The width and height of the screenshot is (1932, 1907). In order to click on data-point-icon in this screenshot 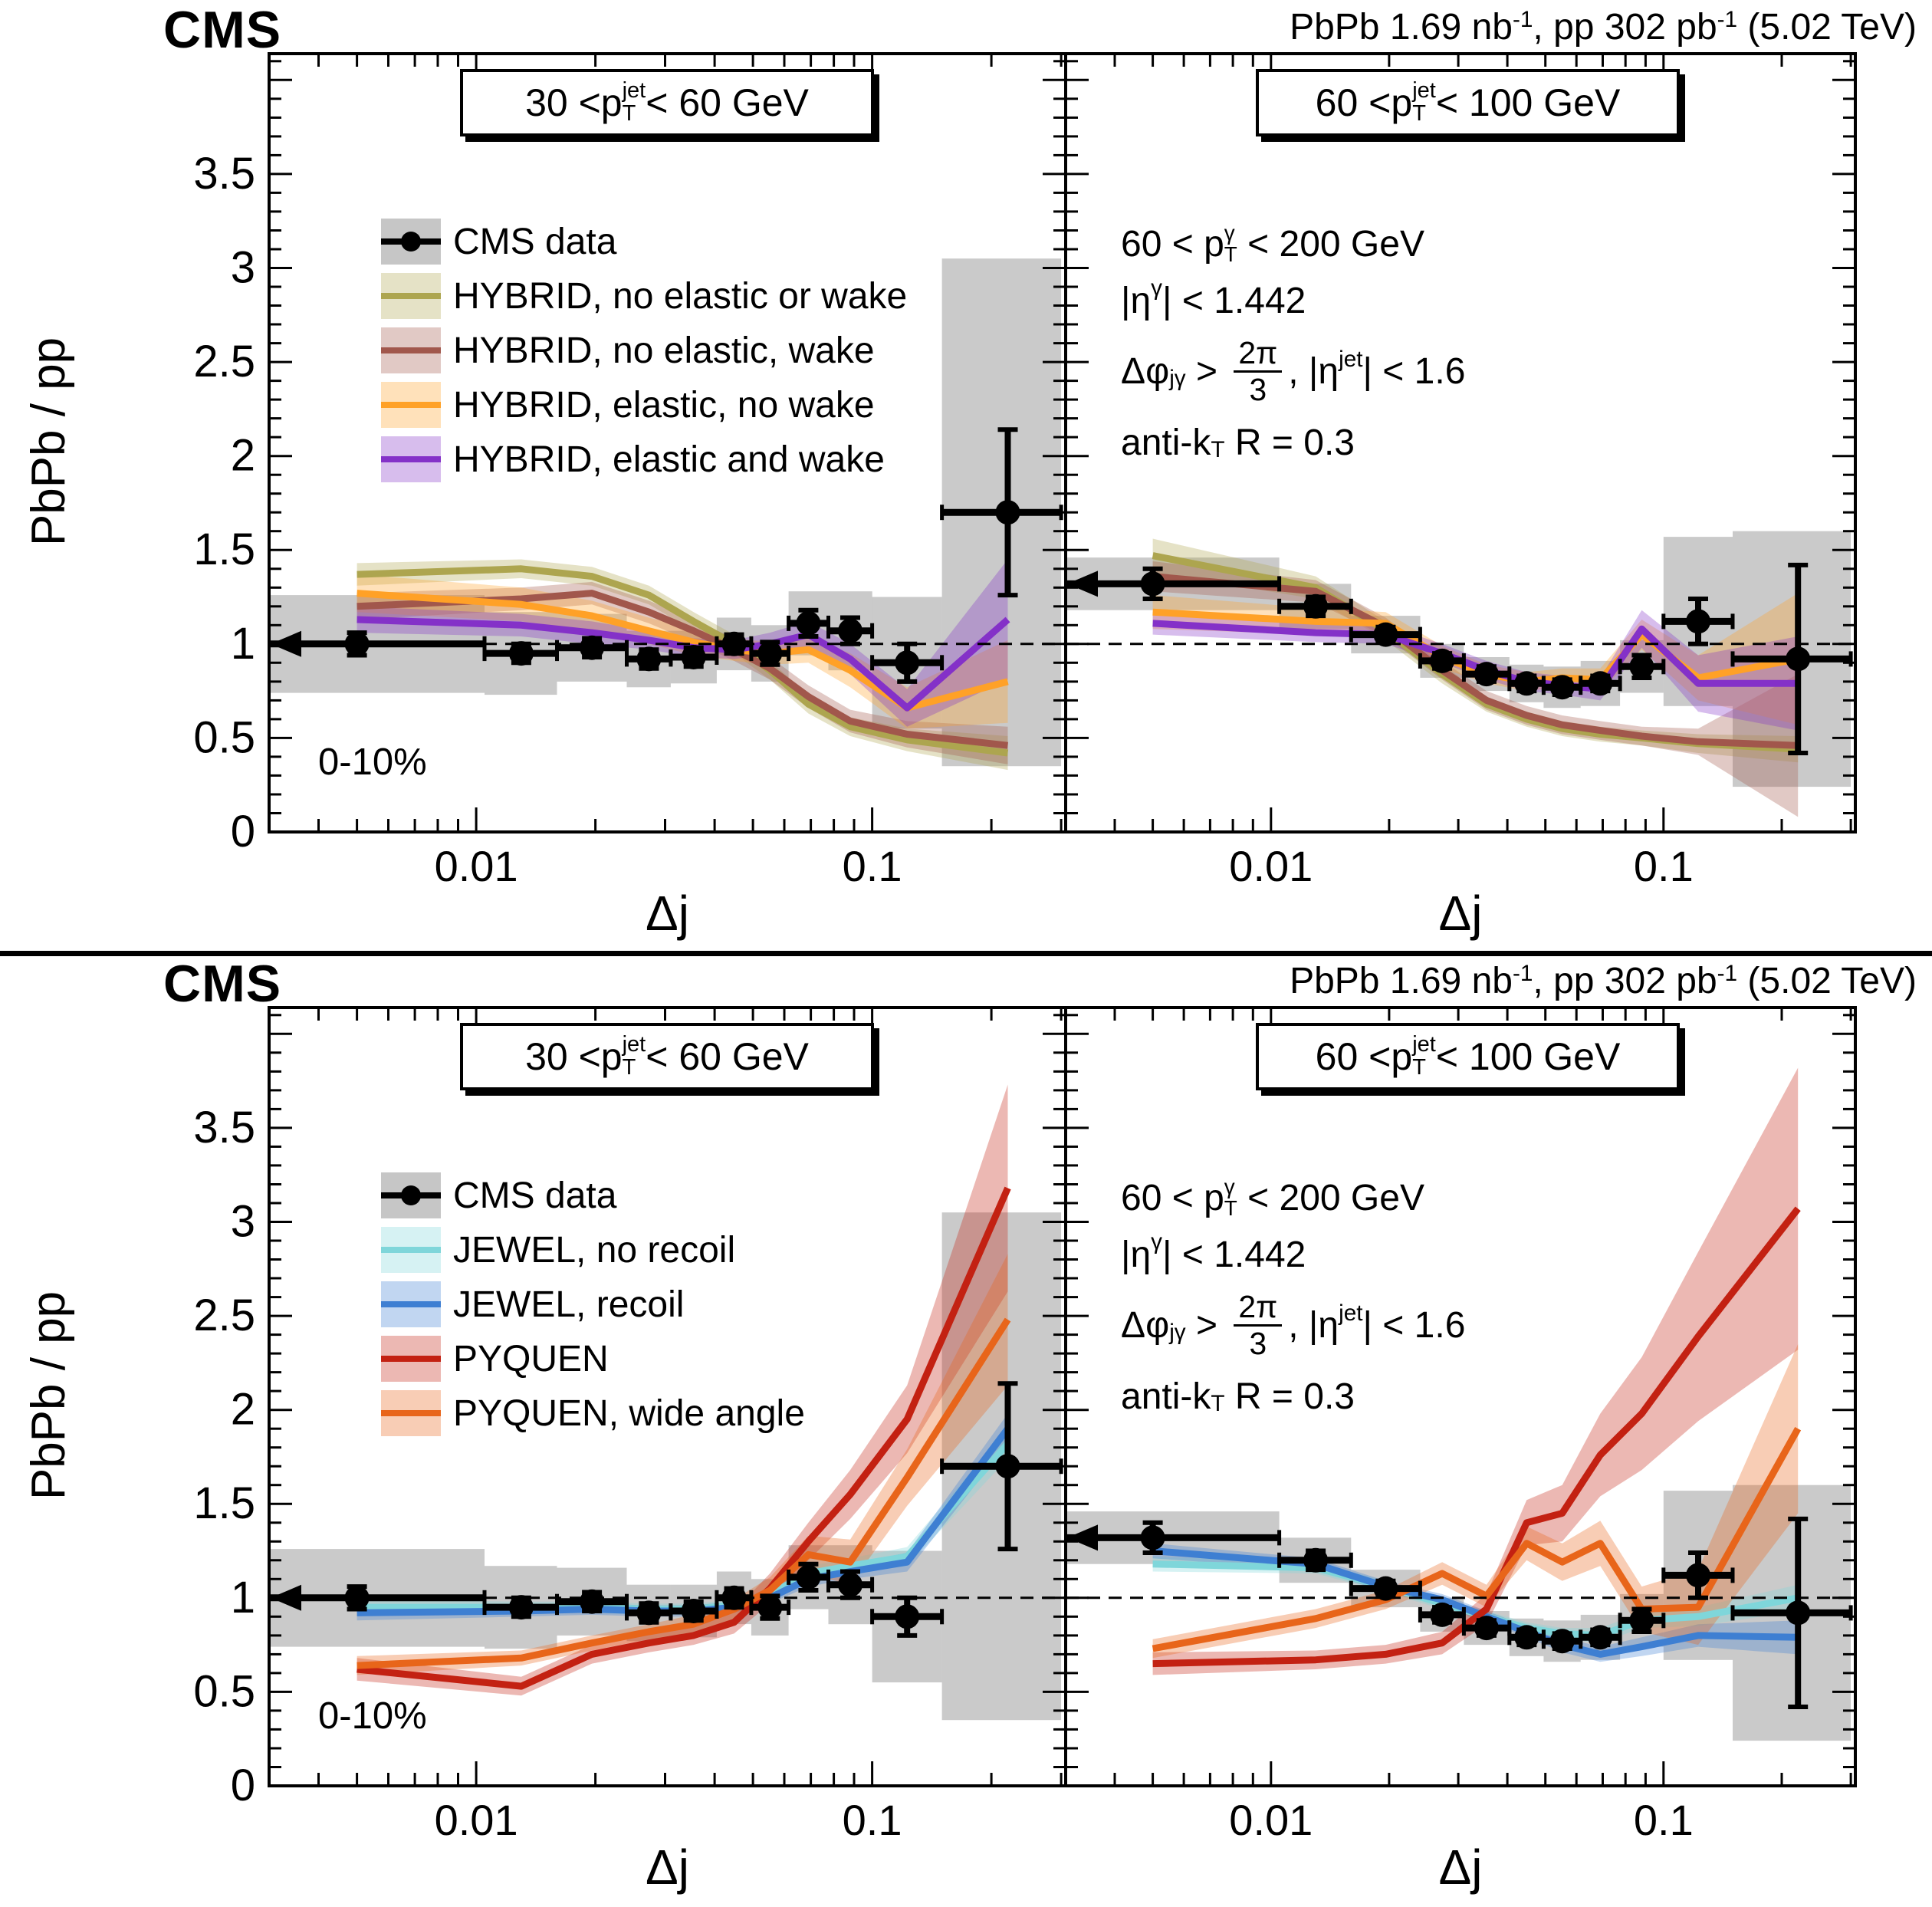, I will do `click(411, 1195)`.